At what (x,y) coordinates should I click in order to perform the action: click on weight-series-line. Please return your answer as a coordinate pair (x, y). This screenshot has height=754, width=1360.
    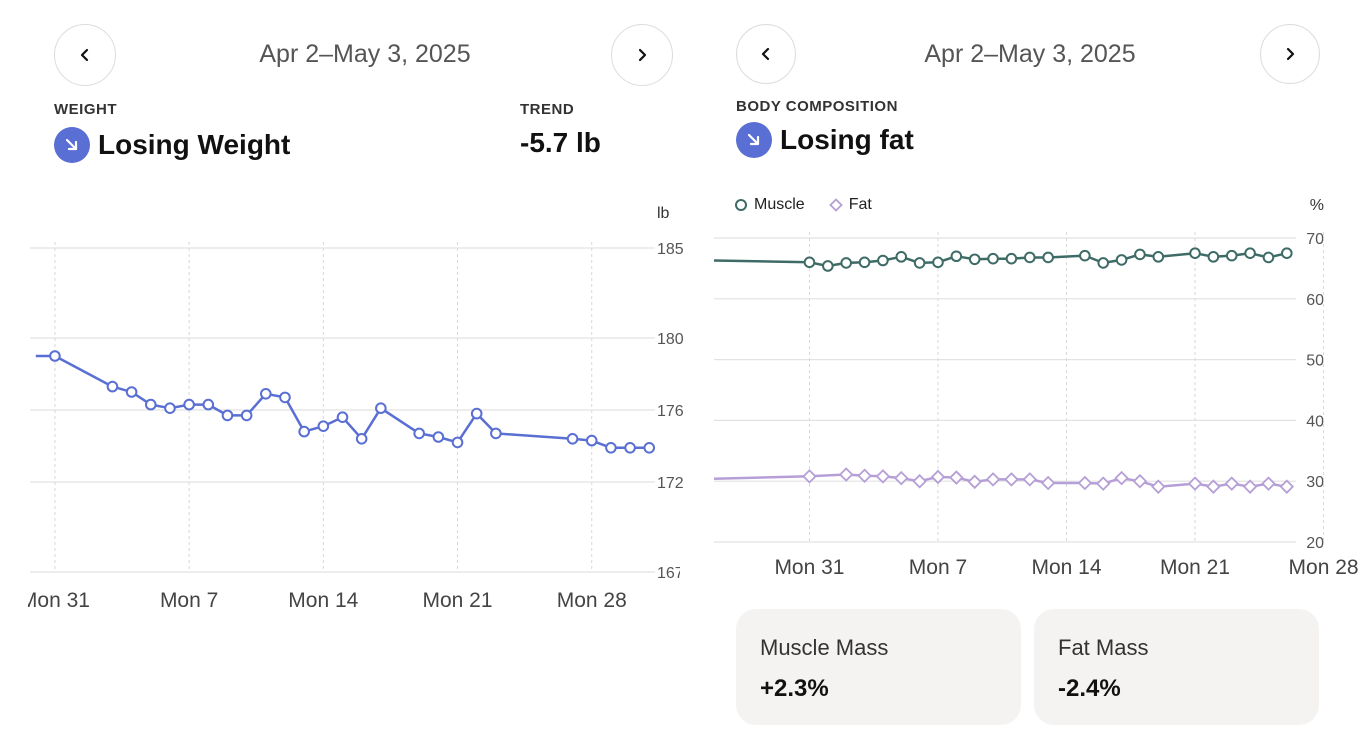
    Looking at the image, I should click on (342, 402).